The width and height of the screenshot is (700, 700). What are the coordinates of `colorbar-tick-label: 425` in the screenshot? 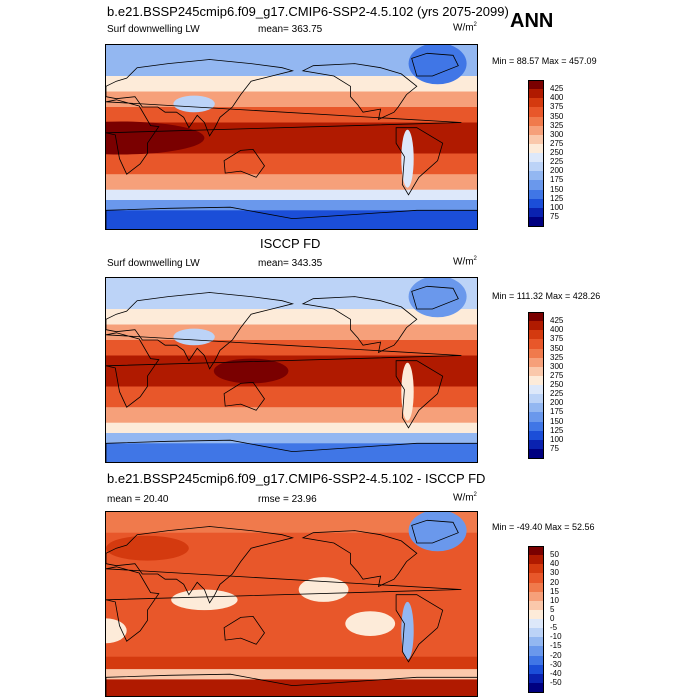 It's located at (557, 321).